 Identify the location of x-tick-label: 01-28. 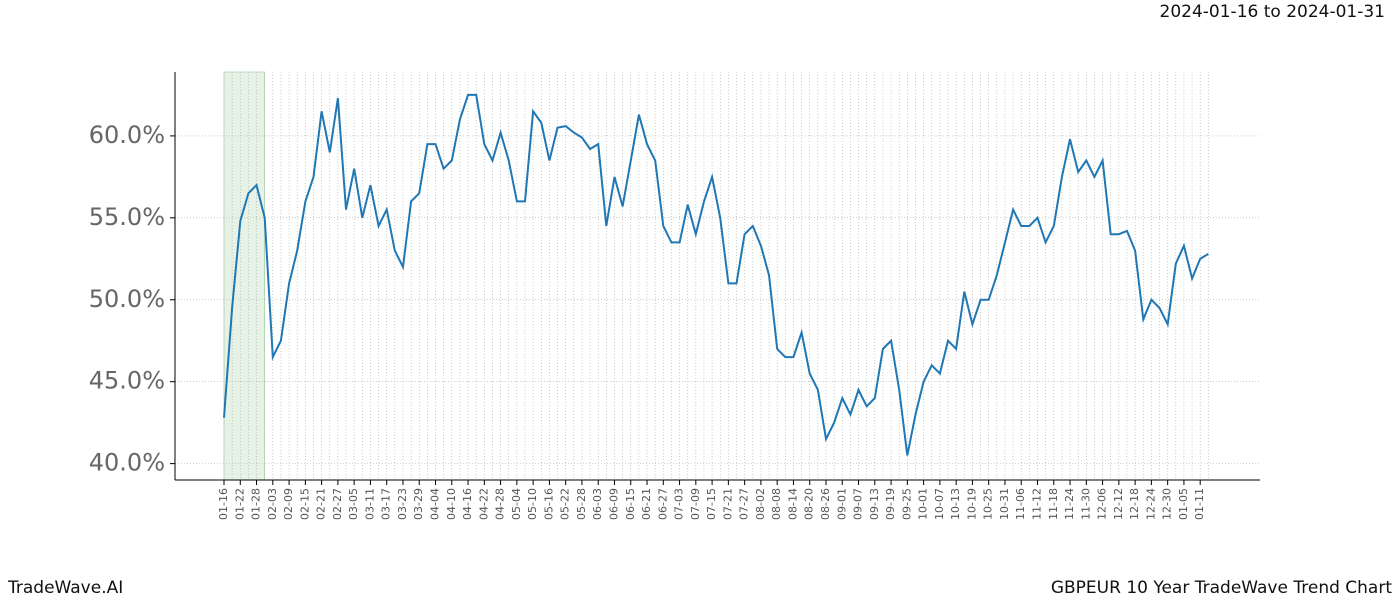
(256, 504).